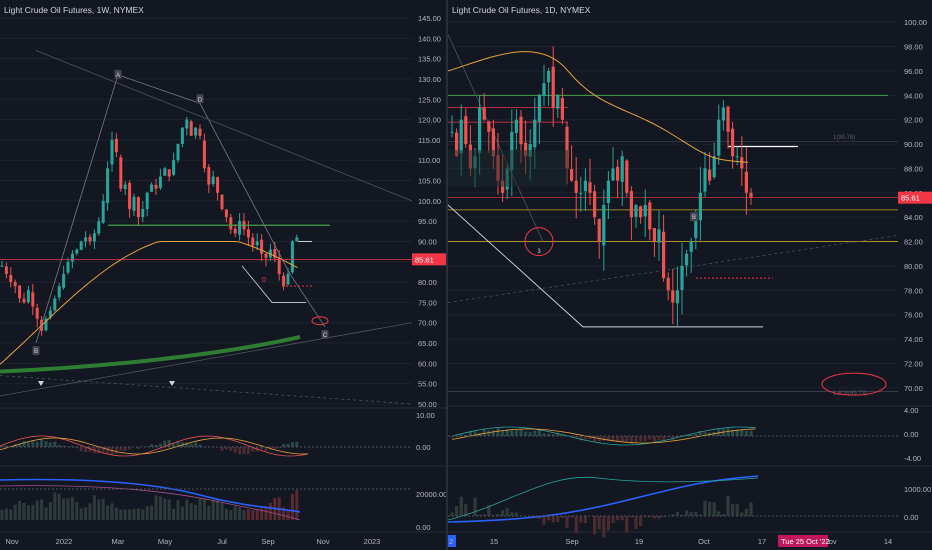  What do you see at coordinates (200, 100) in the screenshot?
I see `wave-label: D` at bounding box center [200, 100].